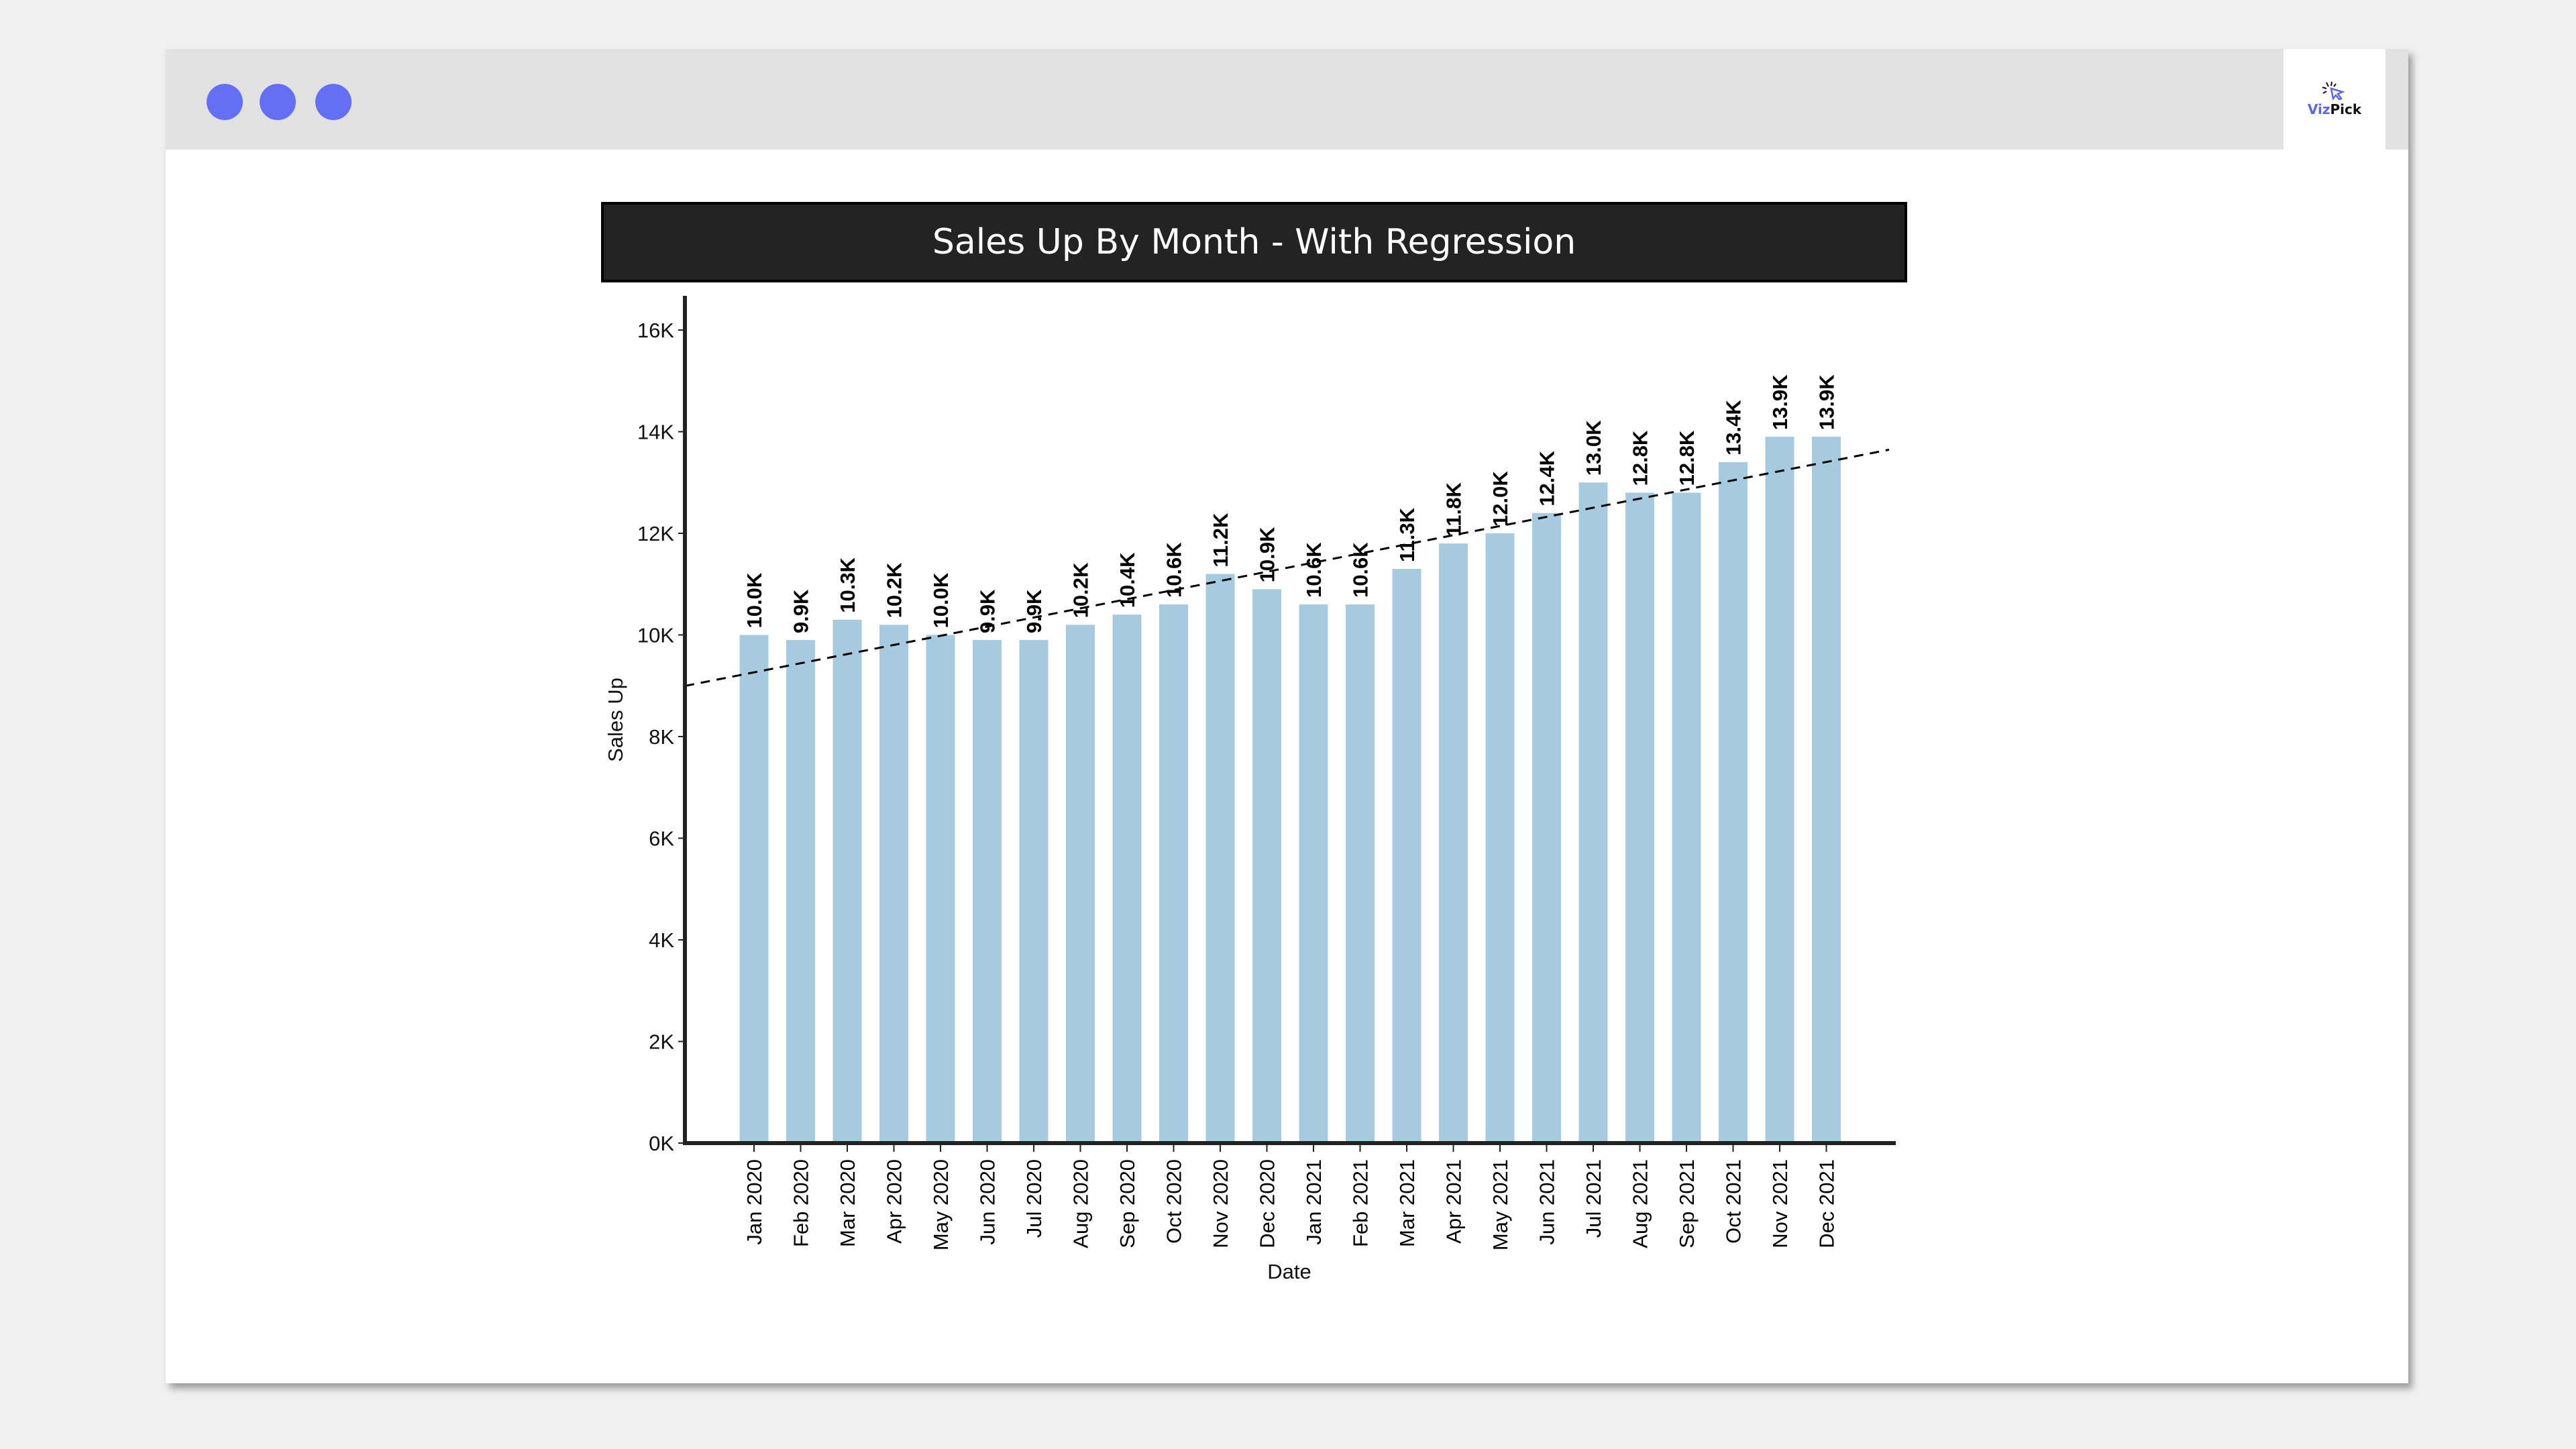 The width and height of the screenshot is (2576, 1449). What do you see at coordinates (1360, 873) in the screenshot?
I see `bar-feb-2021` at bounding box center [1360, 873].